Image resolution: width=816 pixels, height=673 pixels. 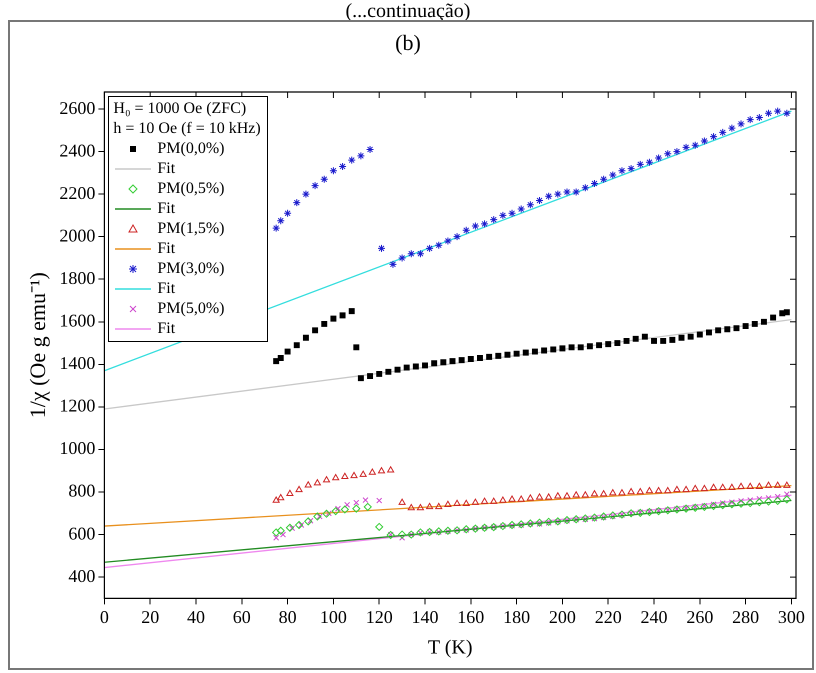 I want to click on y-tick-label: 1200, so click(x=77, y=406).